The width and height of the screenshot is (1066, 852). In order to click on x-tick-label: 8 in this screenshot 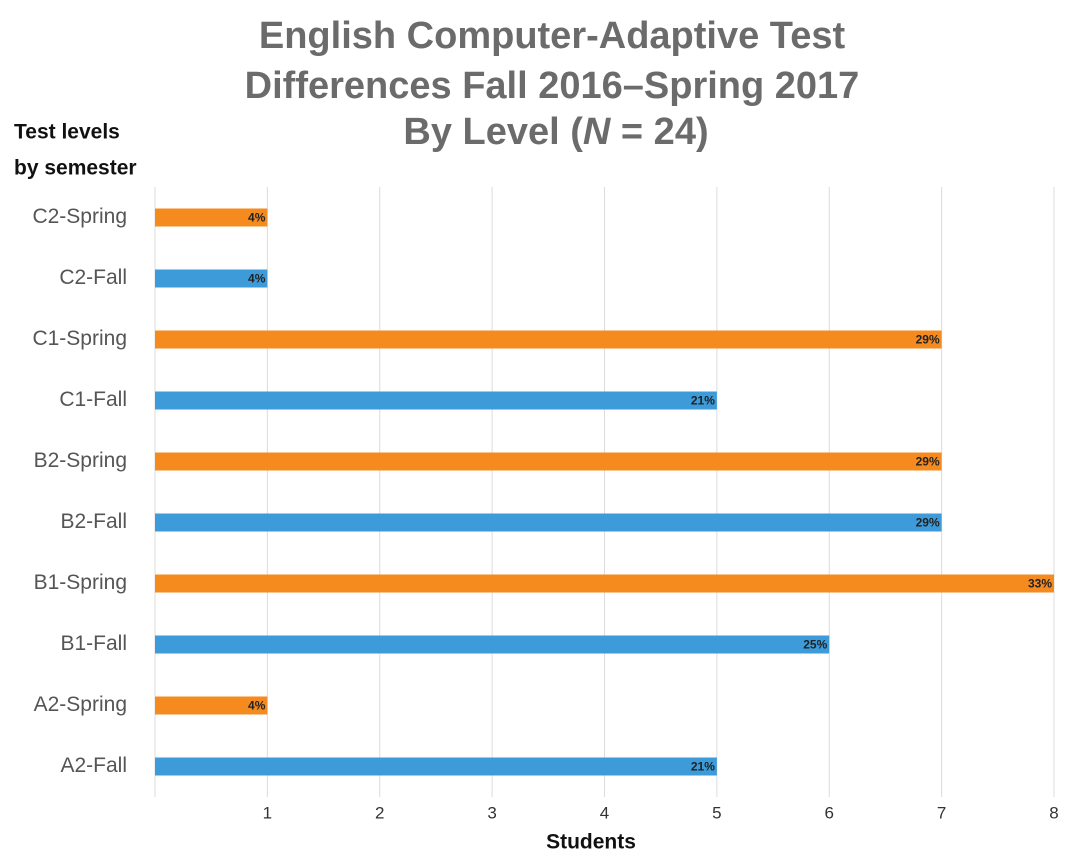, I will do `click(1053, 812)`.